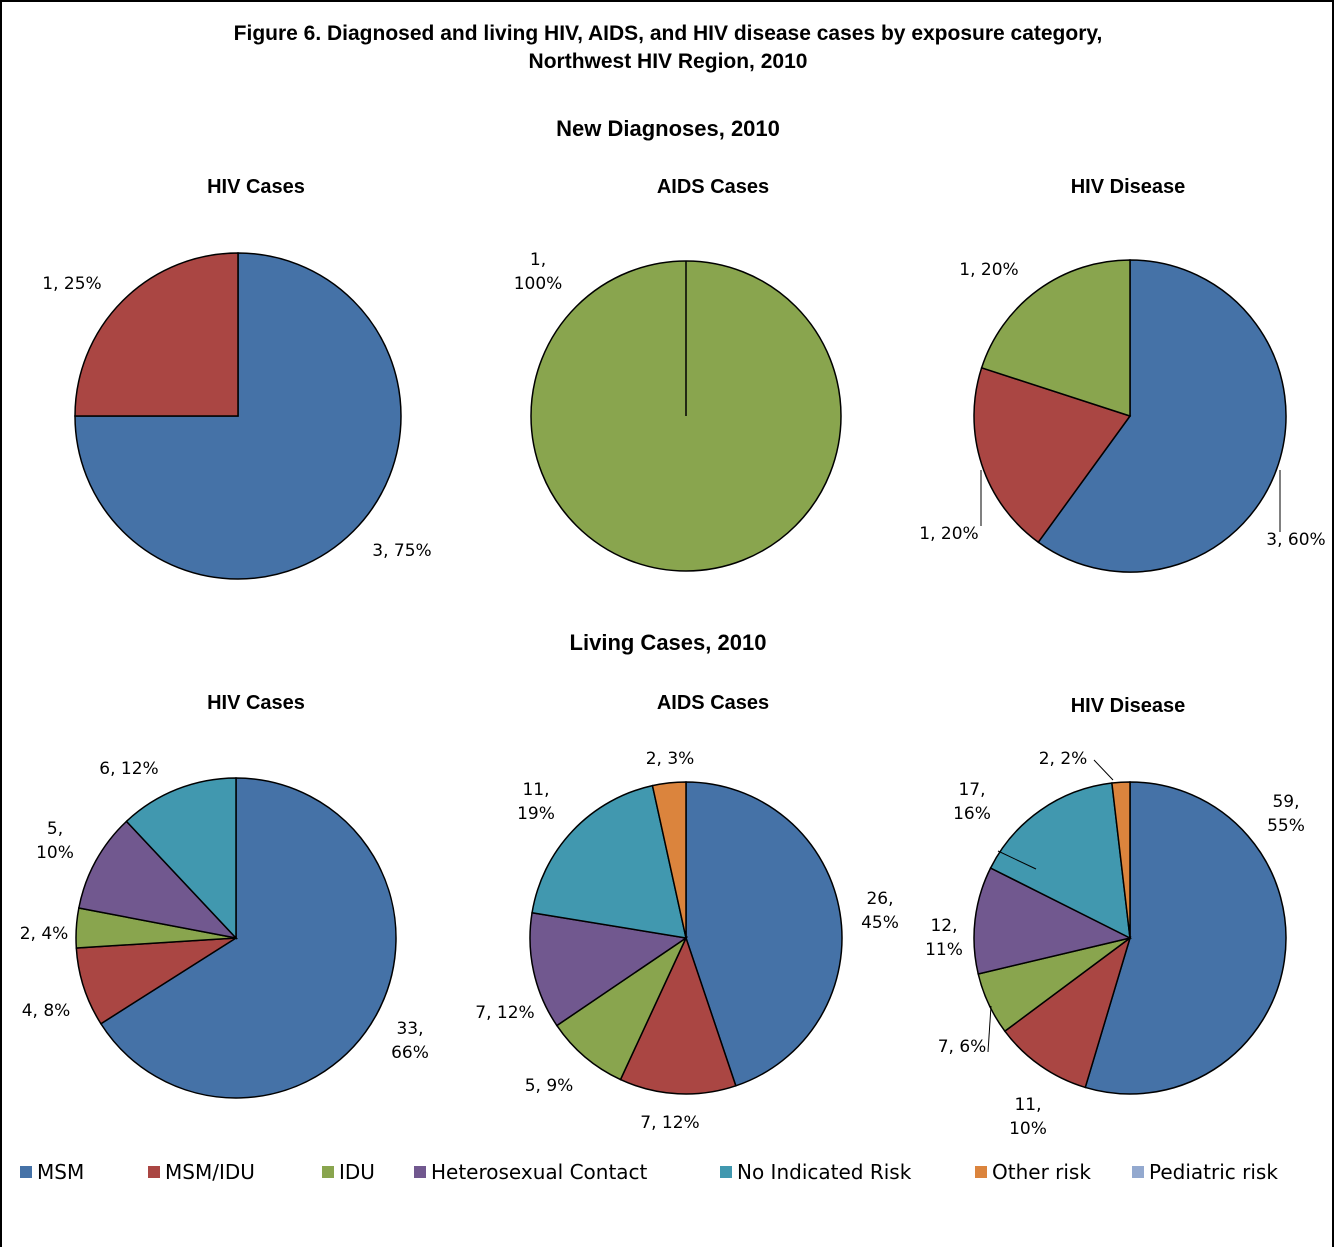  I want to click on slice-label: 3, 60%, so click(1296, 540).